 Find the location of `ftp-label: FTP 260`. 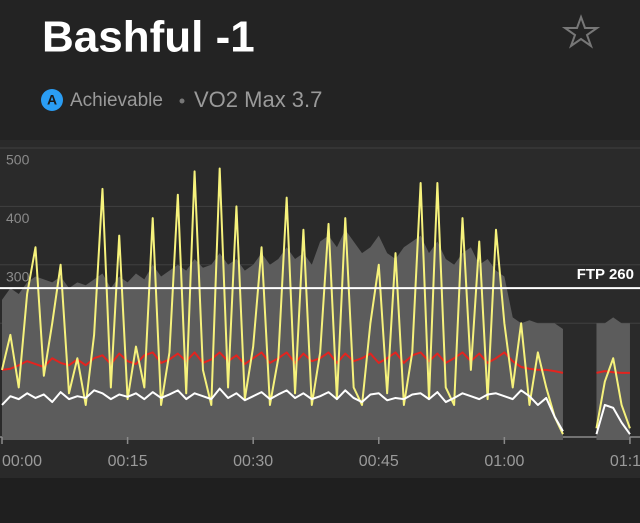

ftp-label: FTP 260 is located at coordinates (605, 274).